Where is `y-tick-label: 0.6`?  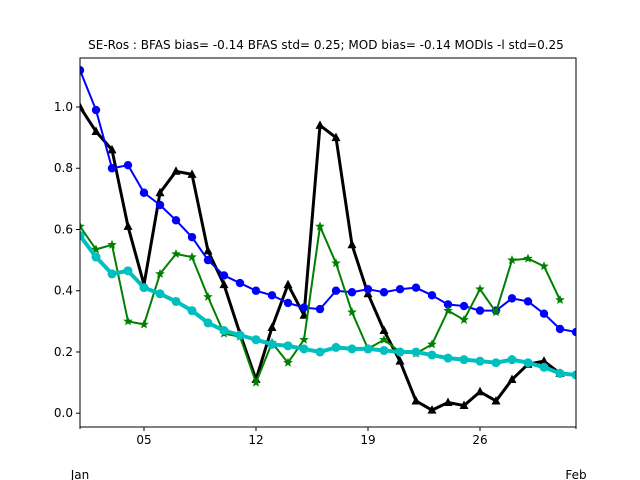
y-tick-label: 0.6 is located at coordinates (63, 229).